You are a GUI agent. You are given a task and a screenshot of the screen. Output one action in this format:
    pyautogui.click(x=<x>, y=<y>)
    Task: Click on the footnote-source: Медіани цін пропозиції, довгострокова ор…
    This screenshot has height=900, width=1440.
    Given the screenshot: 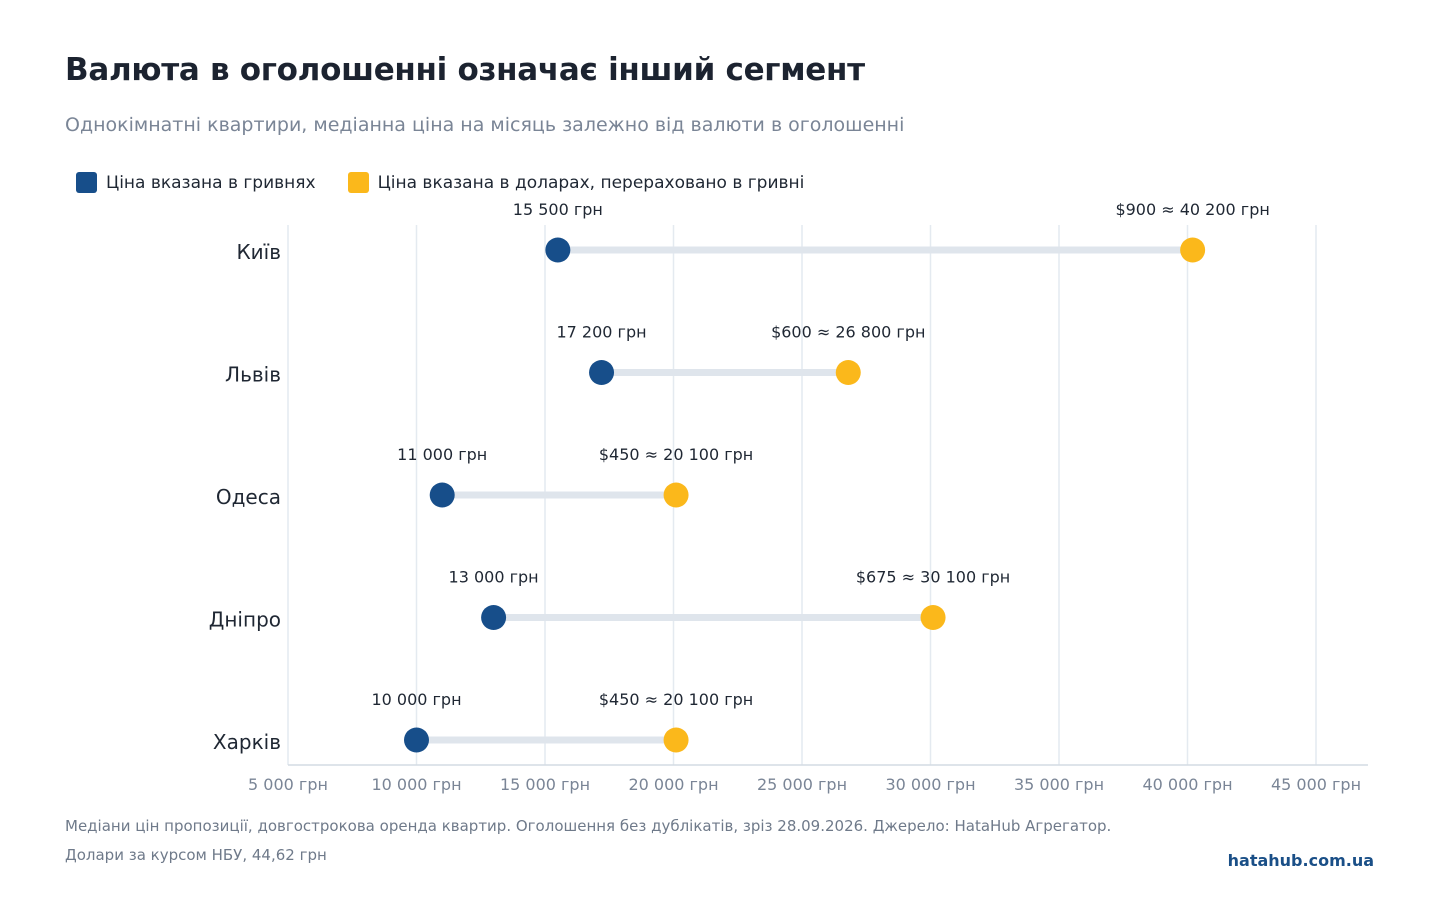 What is the action you would take?
    pyautogui.click(x=588, y=826)
    